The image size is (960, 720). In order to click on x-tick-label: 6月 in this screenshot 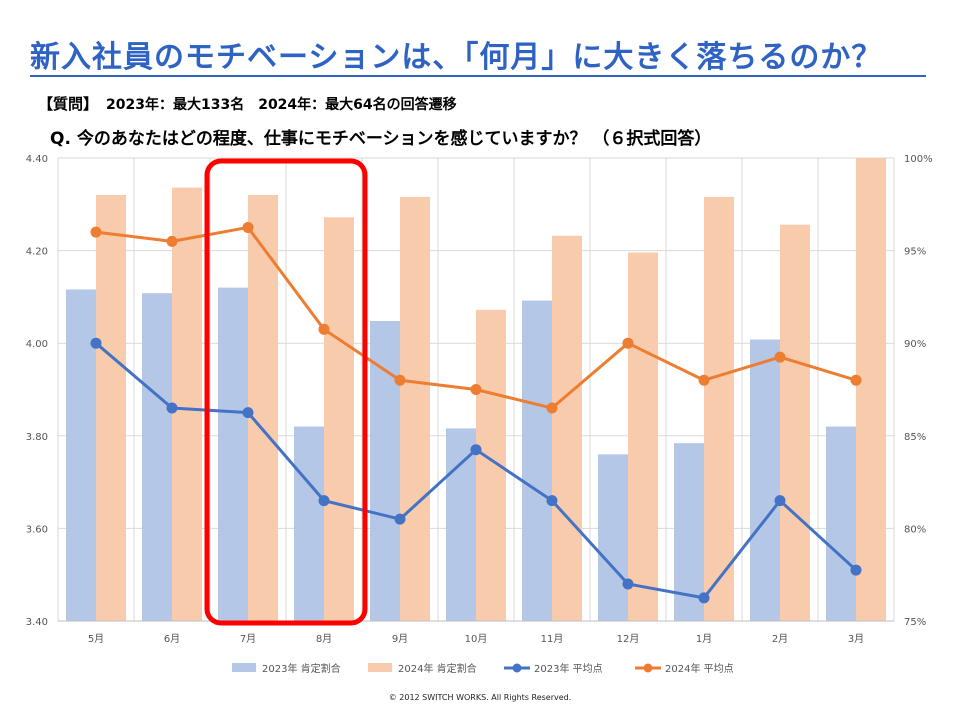, I will do `click(172, 639)`.